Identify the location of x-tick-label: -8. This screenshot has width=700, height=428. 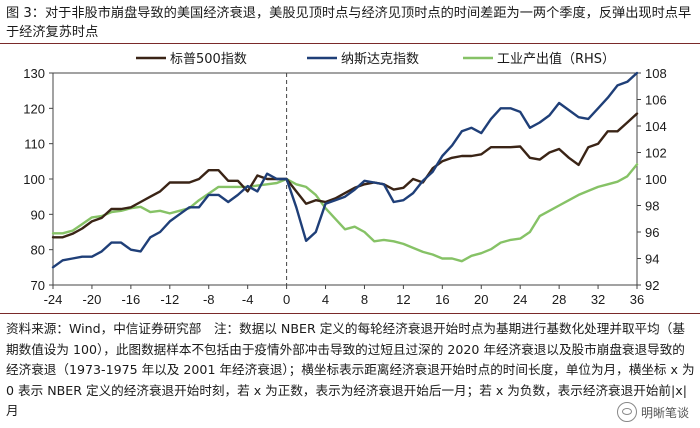
(209, 299).